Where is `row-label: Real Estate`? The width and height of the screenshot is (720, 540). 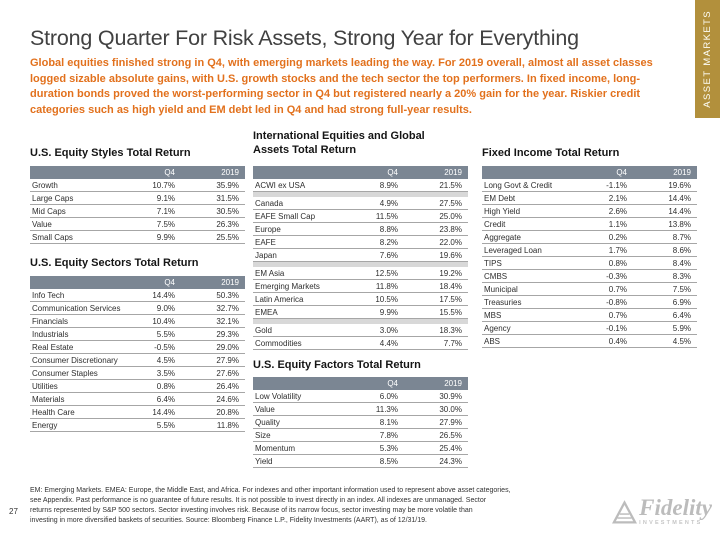 row-label: Real Estate is located at coordinates (53, 347).